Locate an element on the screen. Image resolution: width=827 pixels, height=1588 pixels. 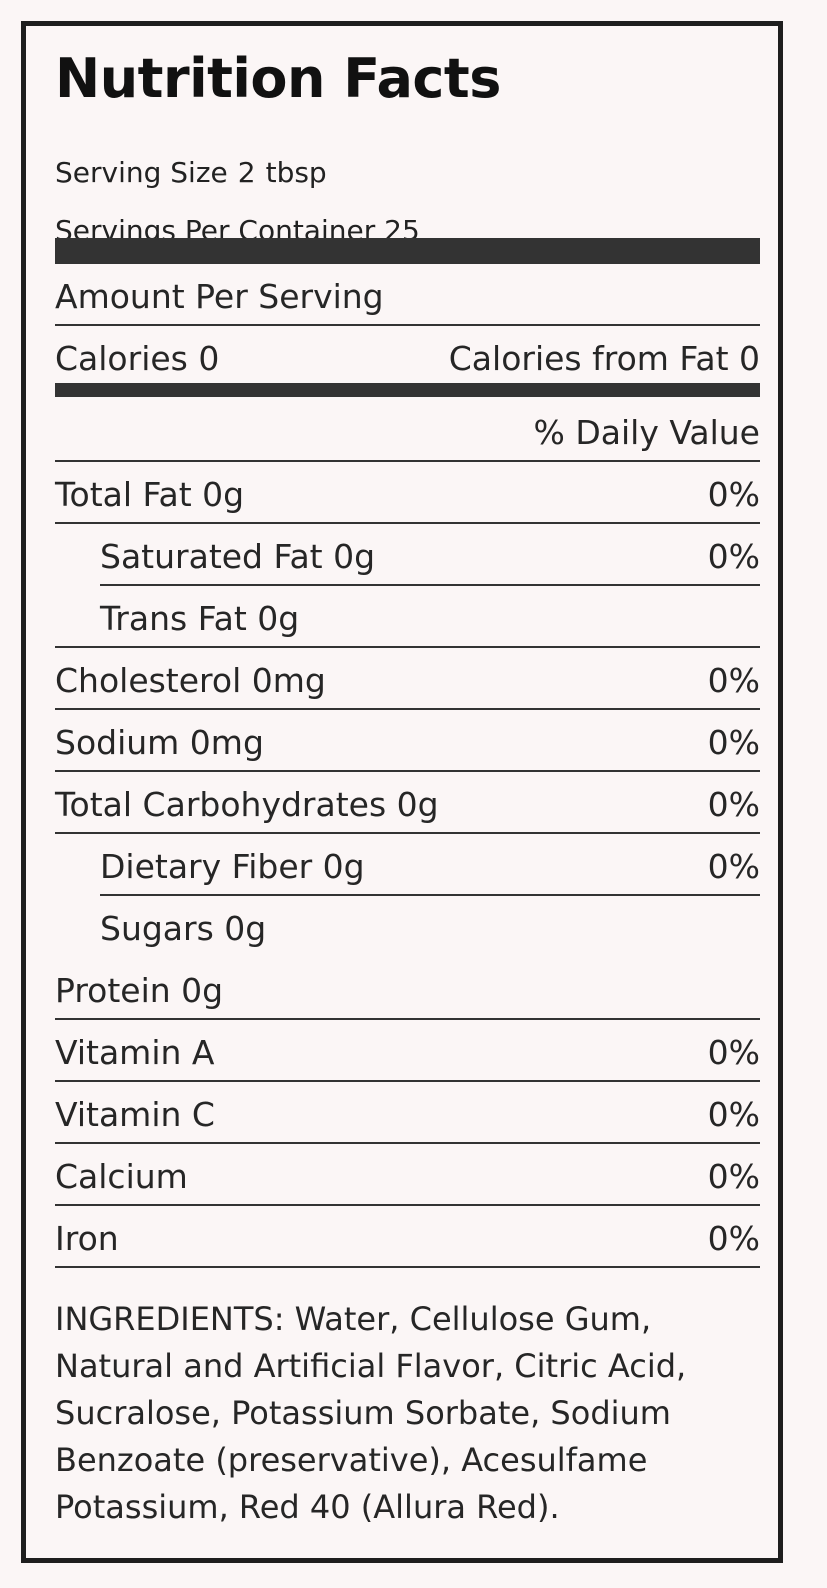
daily-value-header-row: % Daily Value is located at coordinates (407, 431).